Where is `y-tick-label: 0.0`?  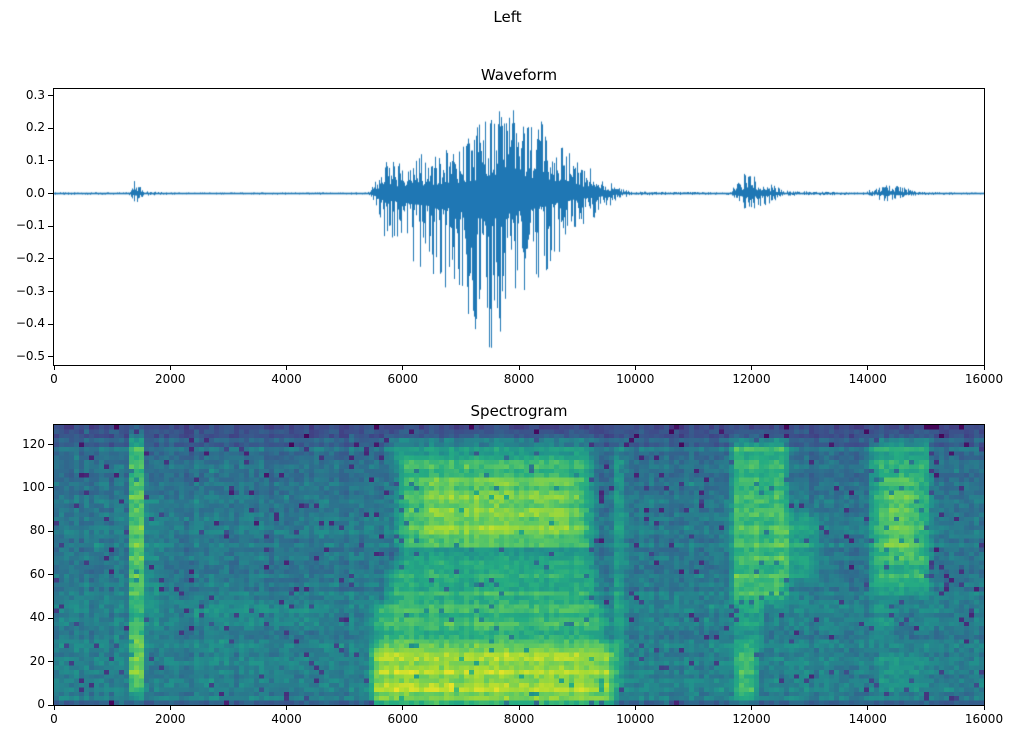 y-tick-label: 0.0 is located at coordinates (35, 192).